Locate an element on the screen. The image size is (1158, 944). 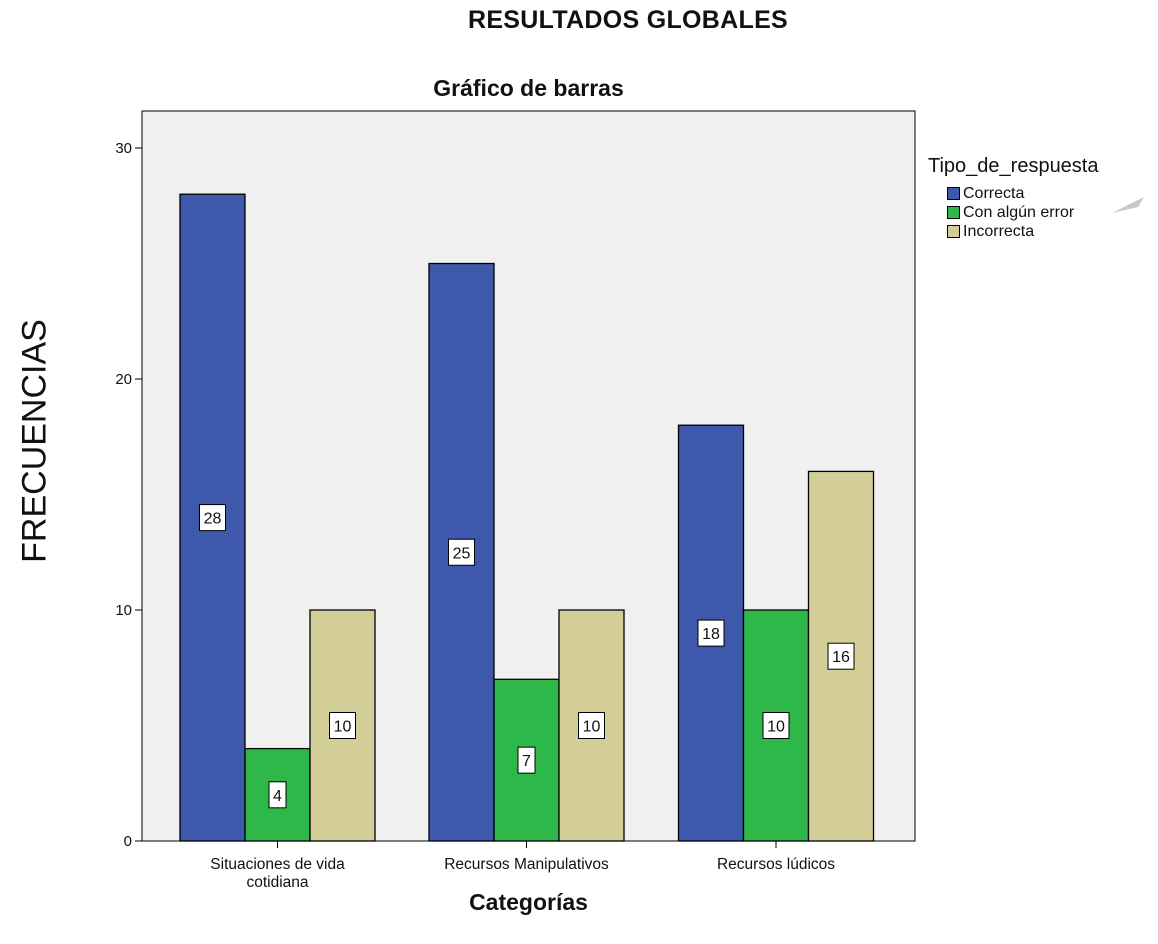
y-tick-label: 0 is located at coordinates (128, 841).